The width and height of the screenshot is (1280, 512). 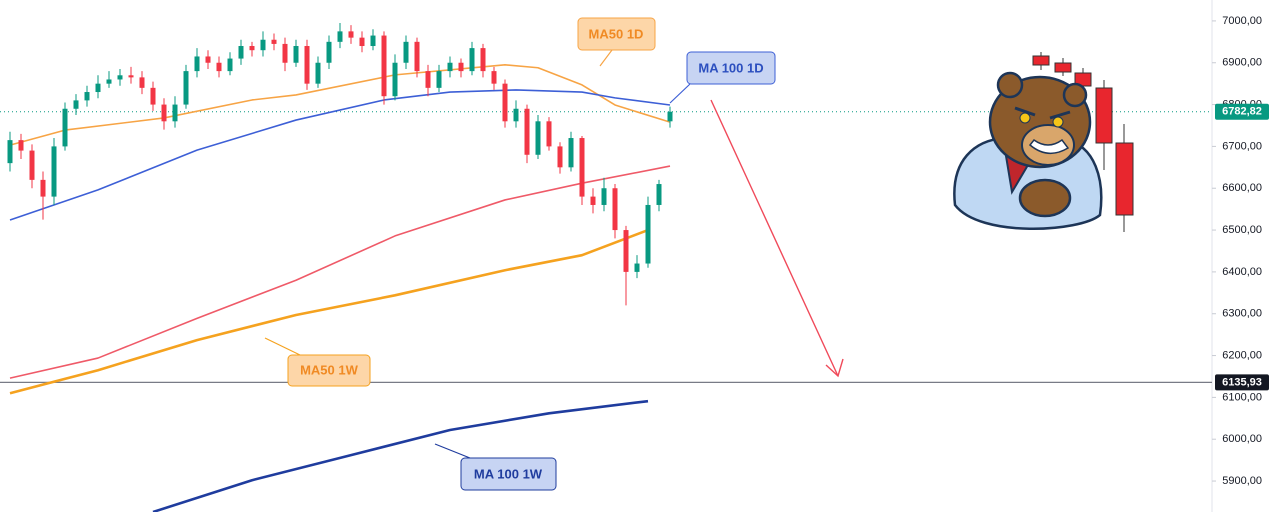 I want to click on y-tick-label: 5900,00, so click(x=1242, y=481).